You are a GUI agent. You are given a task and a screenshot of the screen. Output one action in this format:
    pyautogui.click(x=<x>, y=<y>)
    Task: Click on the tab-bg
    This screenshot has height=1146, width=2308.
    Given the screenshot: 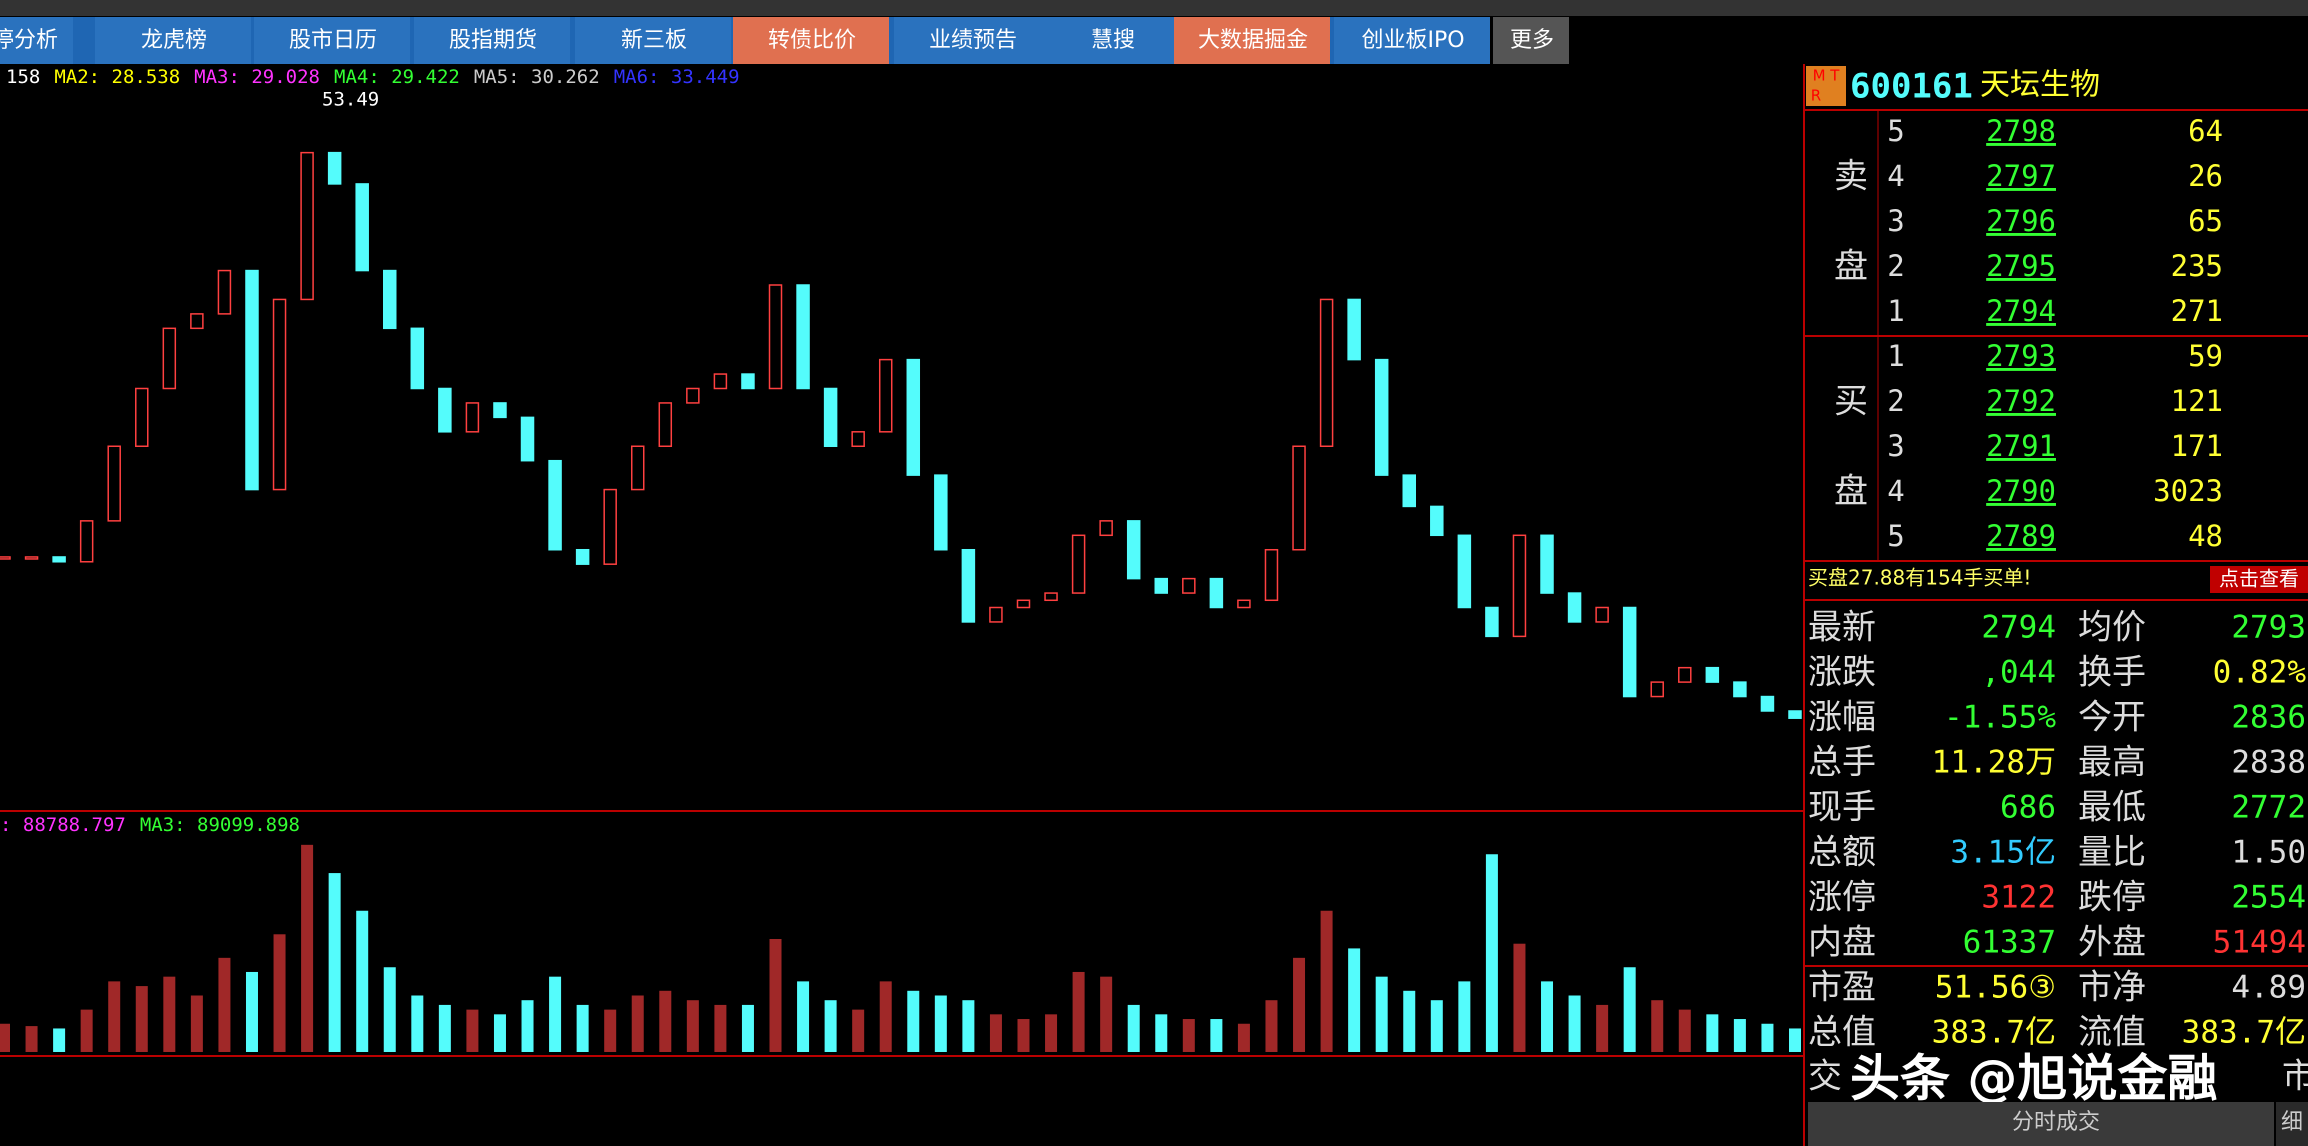 What is the action you would take?
    pyautogui.click(x=2041, y=1124)
    